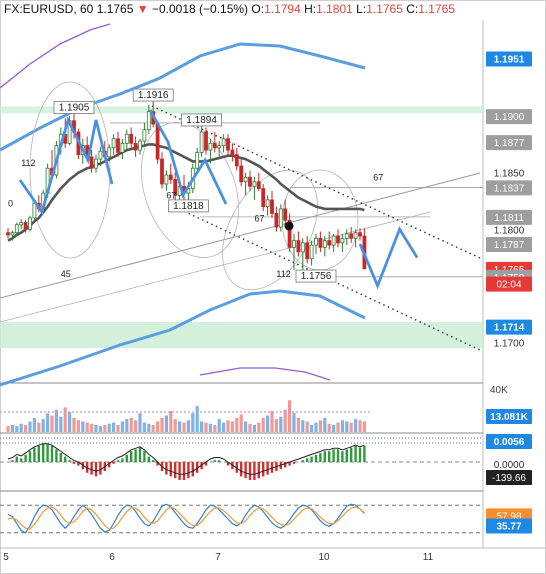  What do you see at coordinates (412, 9) in the screenshot?
I see `close-label: C:` at bounding box center [412, 9].